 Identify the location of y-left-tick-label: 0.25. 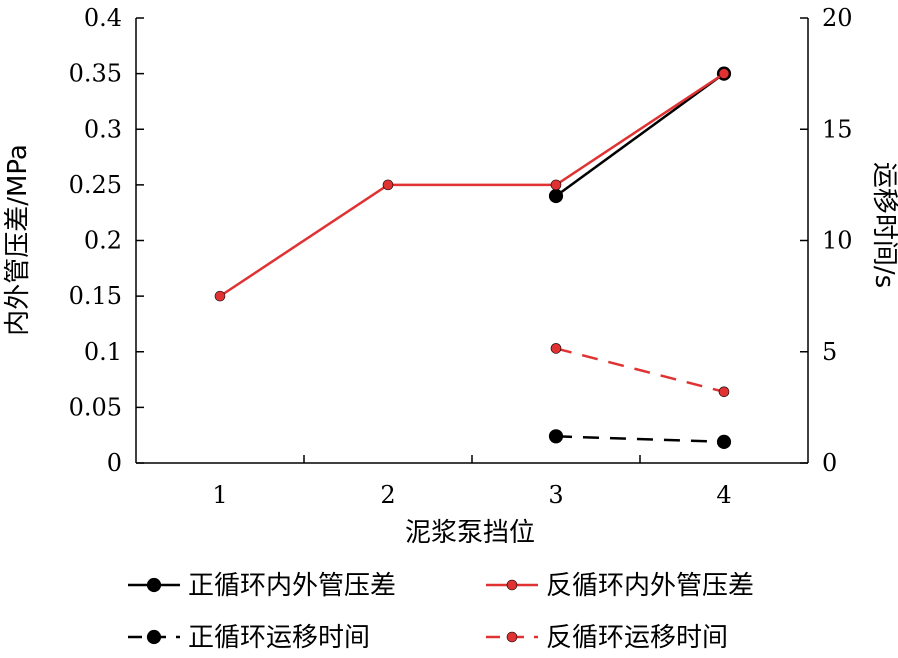
(95, 185).